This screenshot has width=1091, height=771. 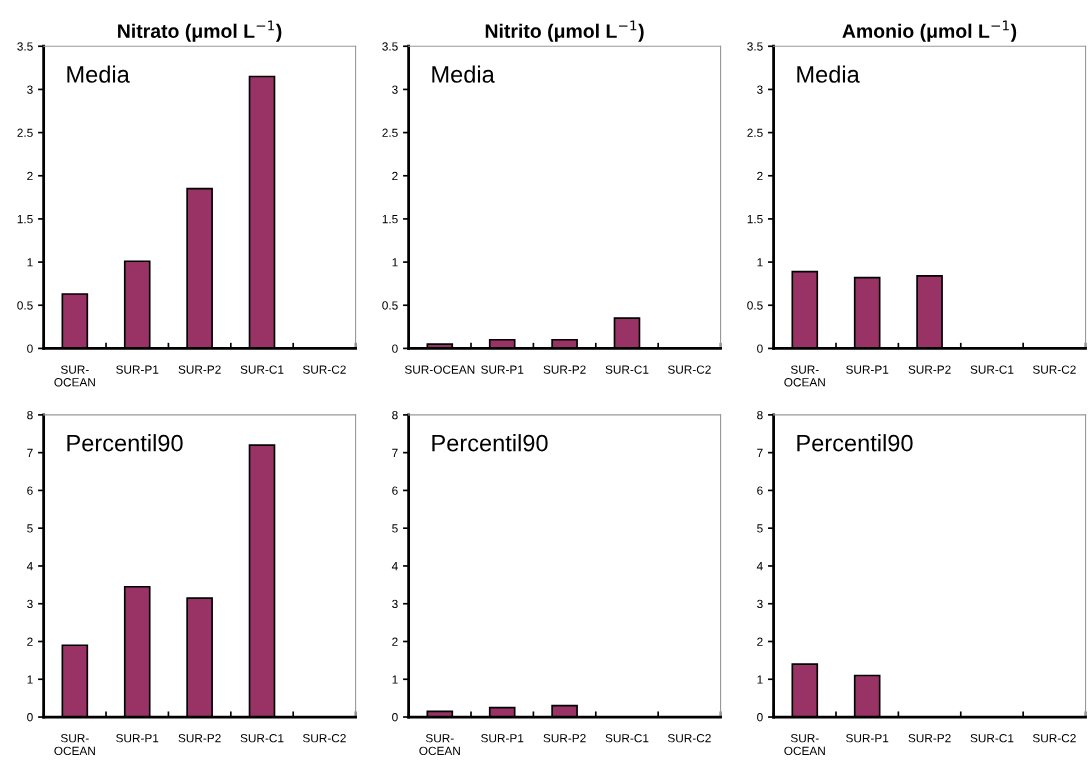 I want to click on chart-title: Amonio (μmol L$^{−1}$), so click(x=929, y=31).